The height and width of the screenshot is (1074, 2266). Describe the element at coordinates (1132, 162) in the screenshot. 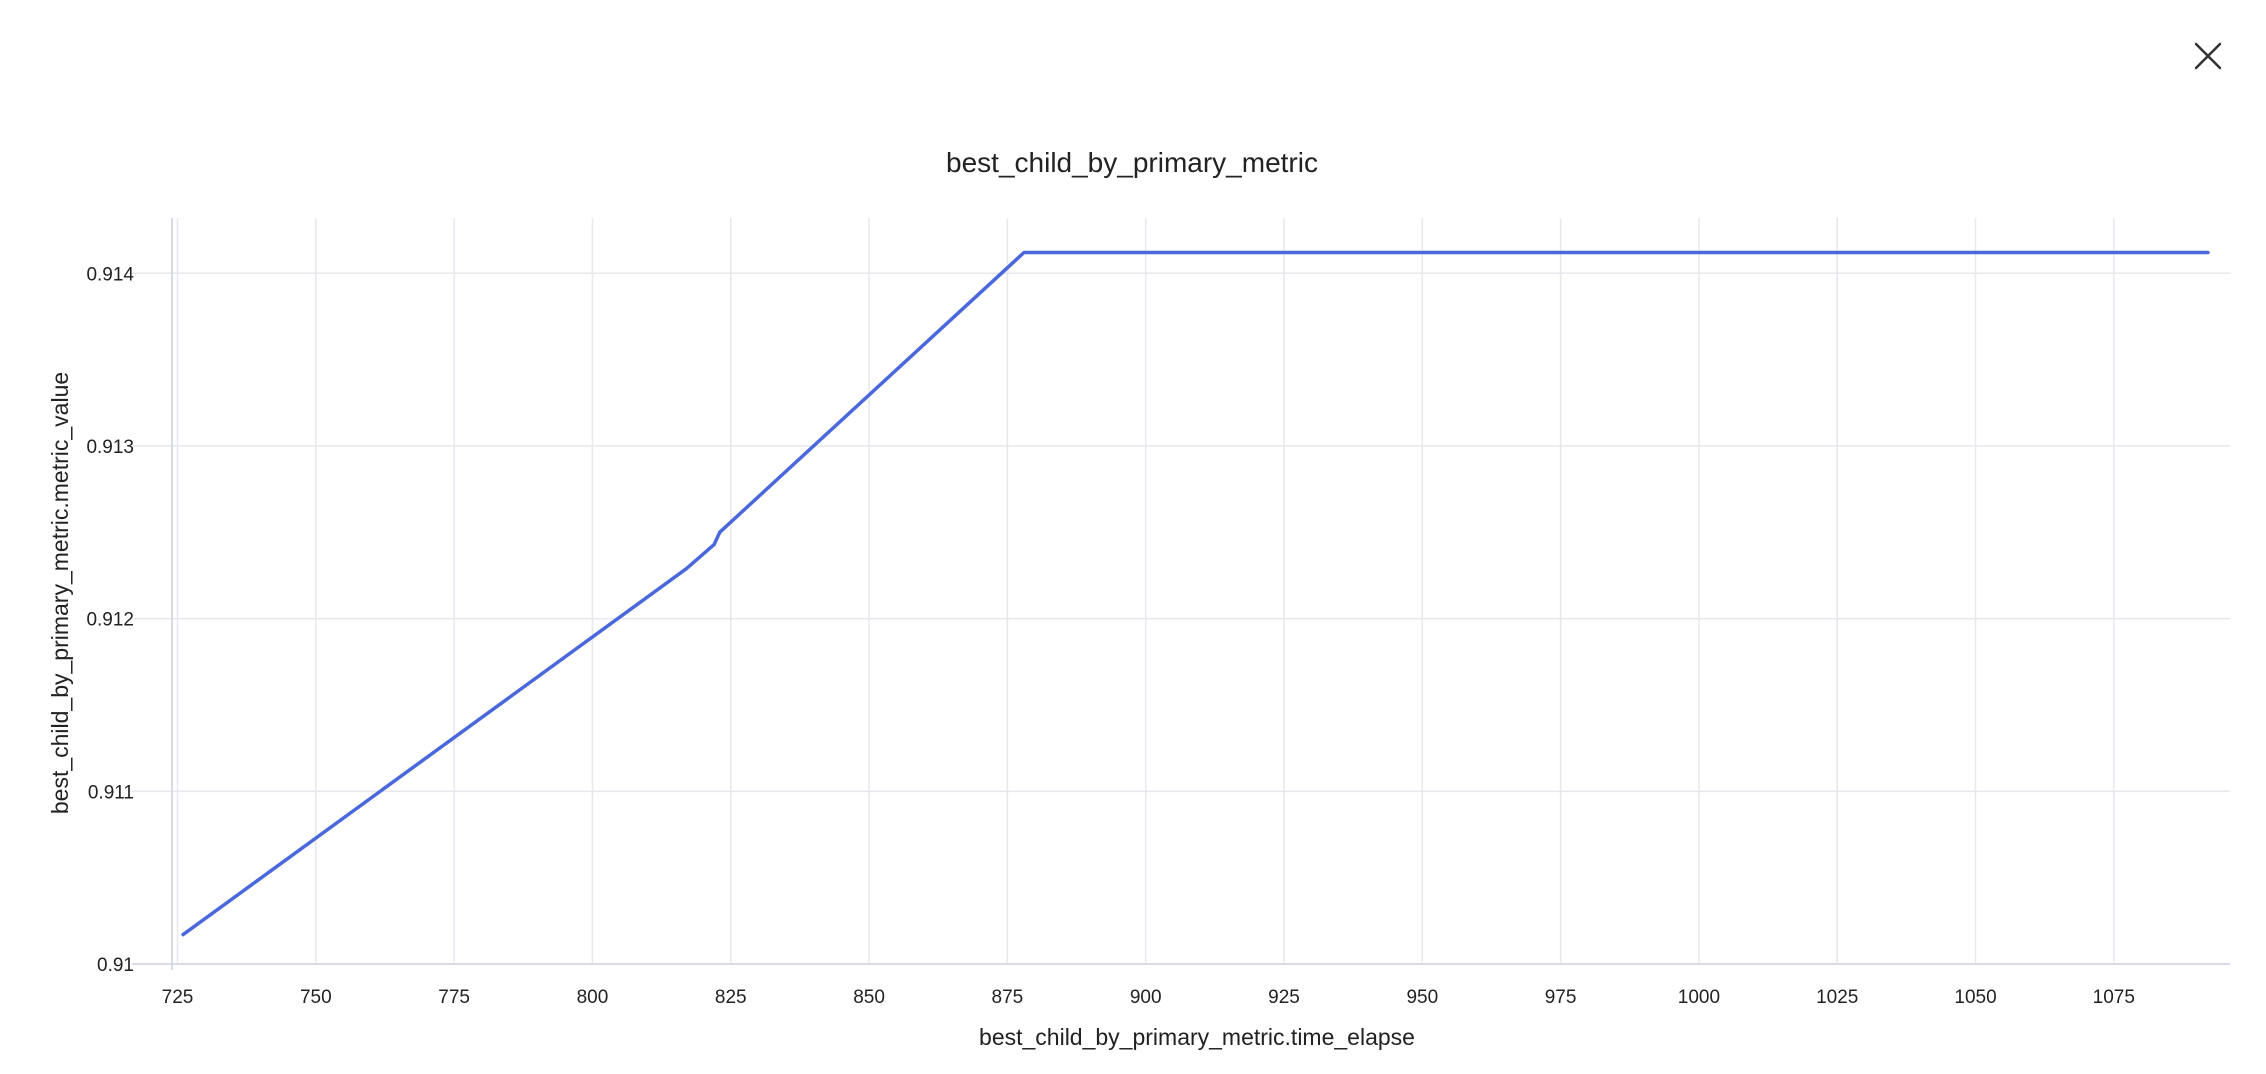

I see `chart-title: best_child_by_primary_metric` at that location.